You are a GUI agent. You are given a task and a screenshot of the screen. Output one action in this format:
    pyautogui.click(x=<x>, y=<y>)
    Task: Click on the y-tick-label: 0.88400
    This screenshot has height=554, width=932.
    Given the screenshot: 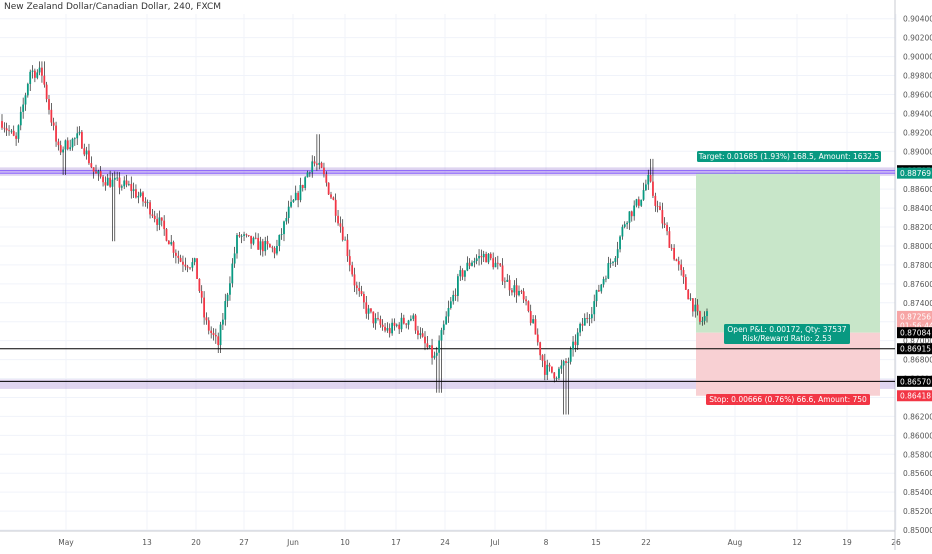 What is the action you would take?
    pyautogui.click(x=917, y=208)
    